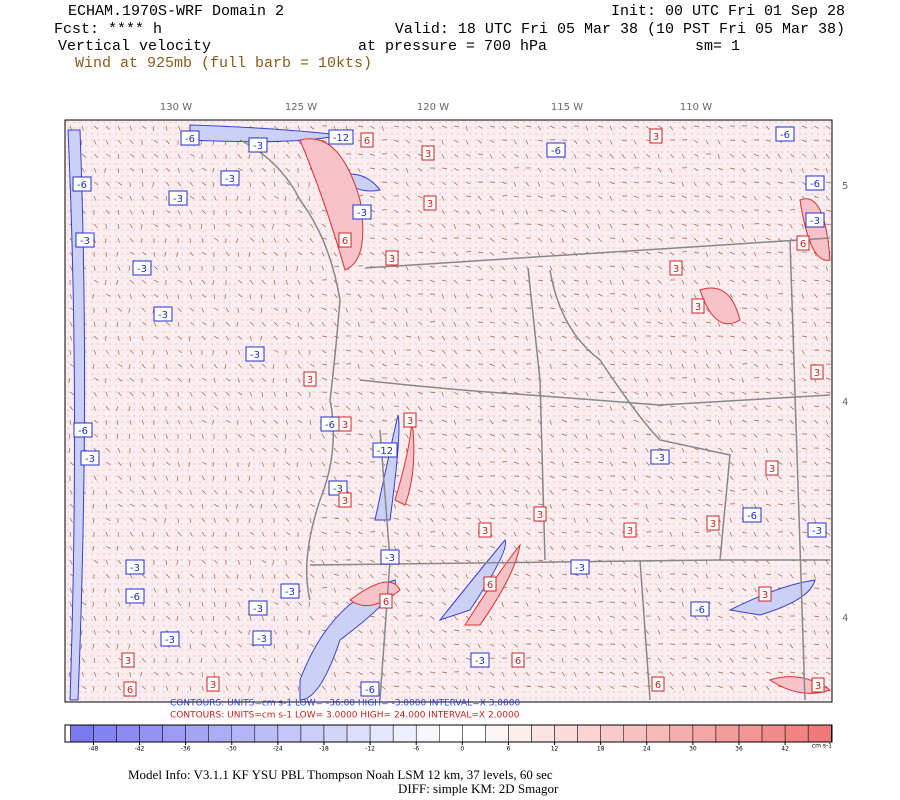  I want to click on colorbar-tick-label: -42, so click(140, 749).